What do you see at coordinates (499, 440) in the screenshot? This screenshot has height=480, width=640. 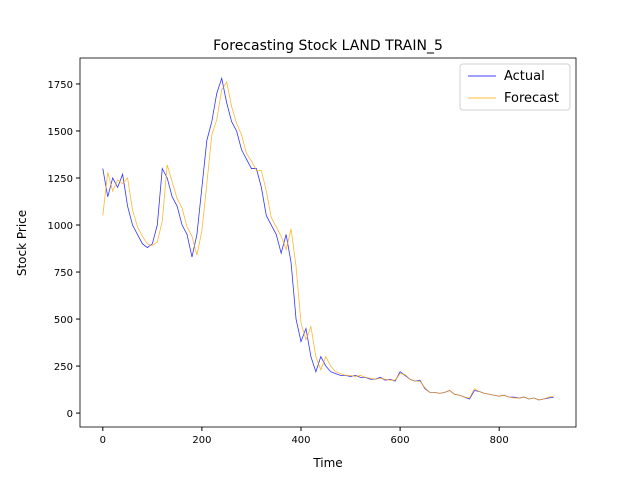 I see `x-tick-label: 800` at bounding box center [499, 440].